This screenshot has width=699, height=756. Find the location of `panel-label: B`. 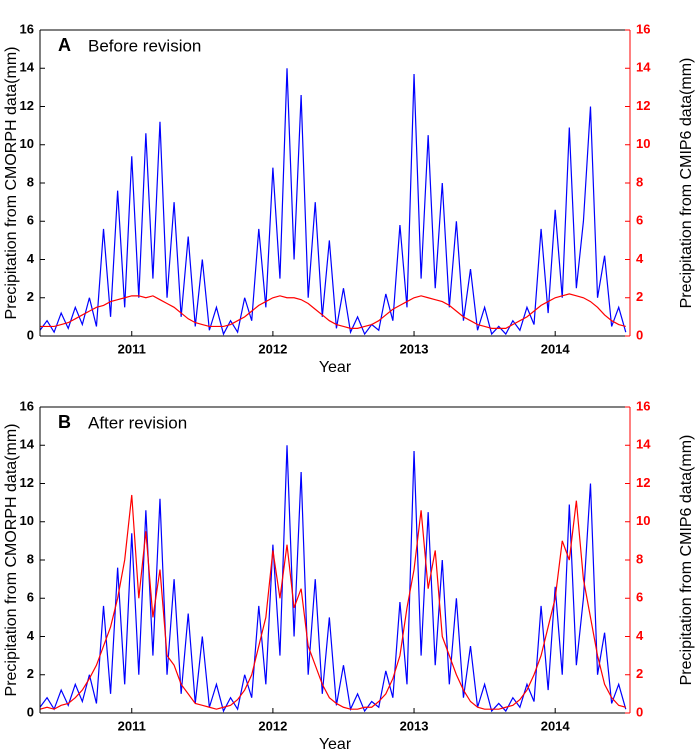

panel-label: B is located at coordinates (64, 422).